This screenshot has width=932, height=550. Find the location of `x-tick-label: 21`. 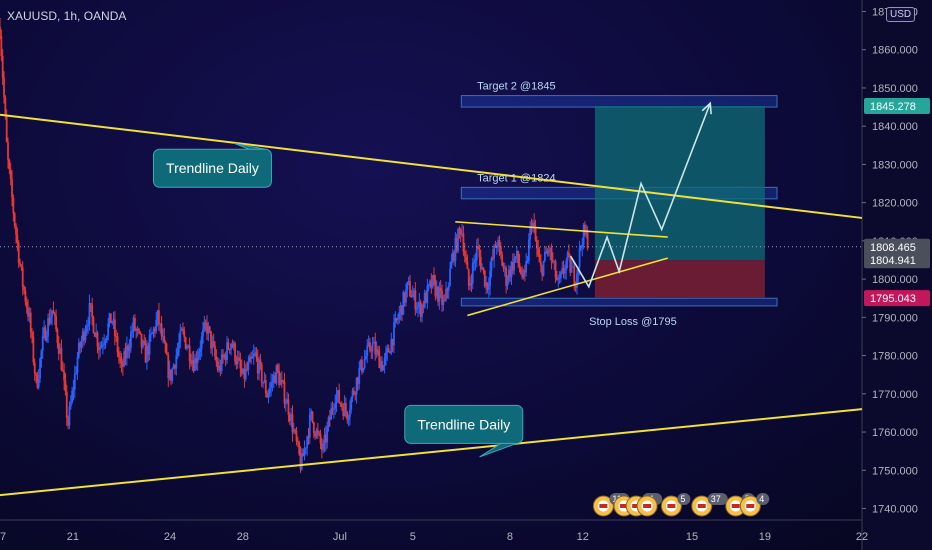

x-tick-label: 21 is located at coordinates (73, 537).